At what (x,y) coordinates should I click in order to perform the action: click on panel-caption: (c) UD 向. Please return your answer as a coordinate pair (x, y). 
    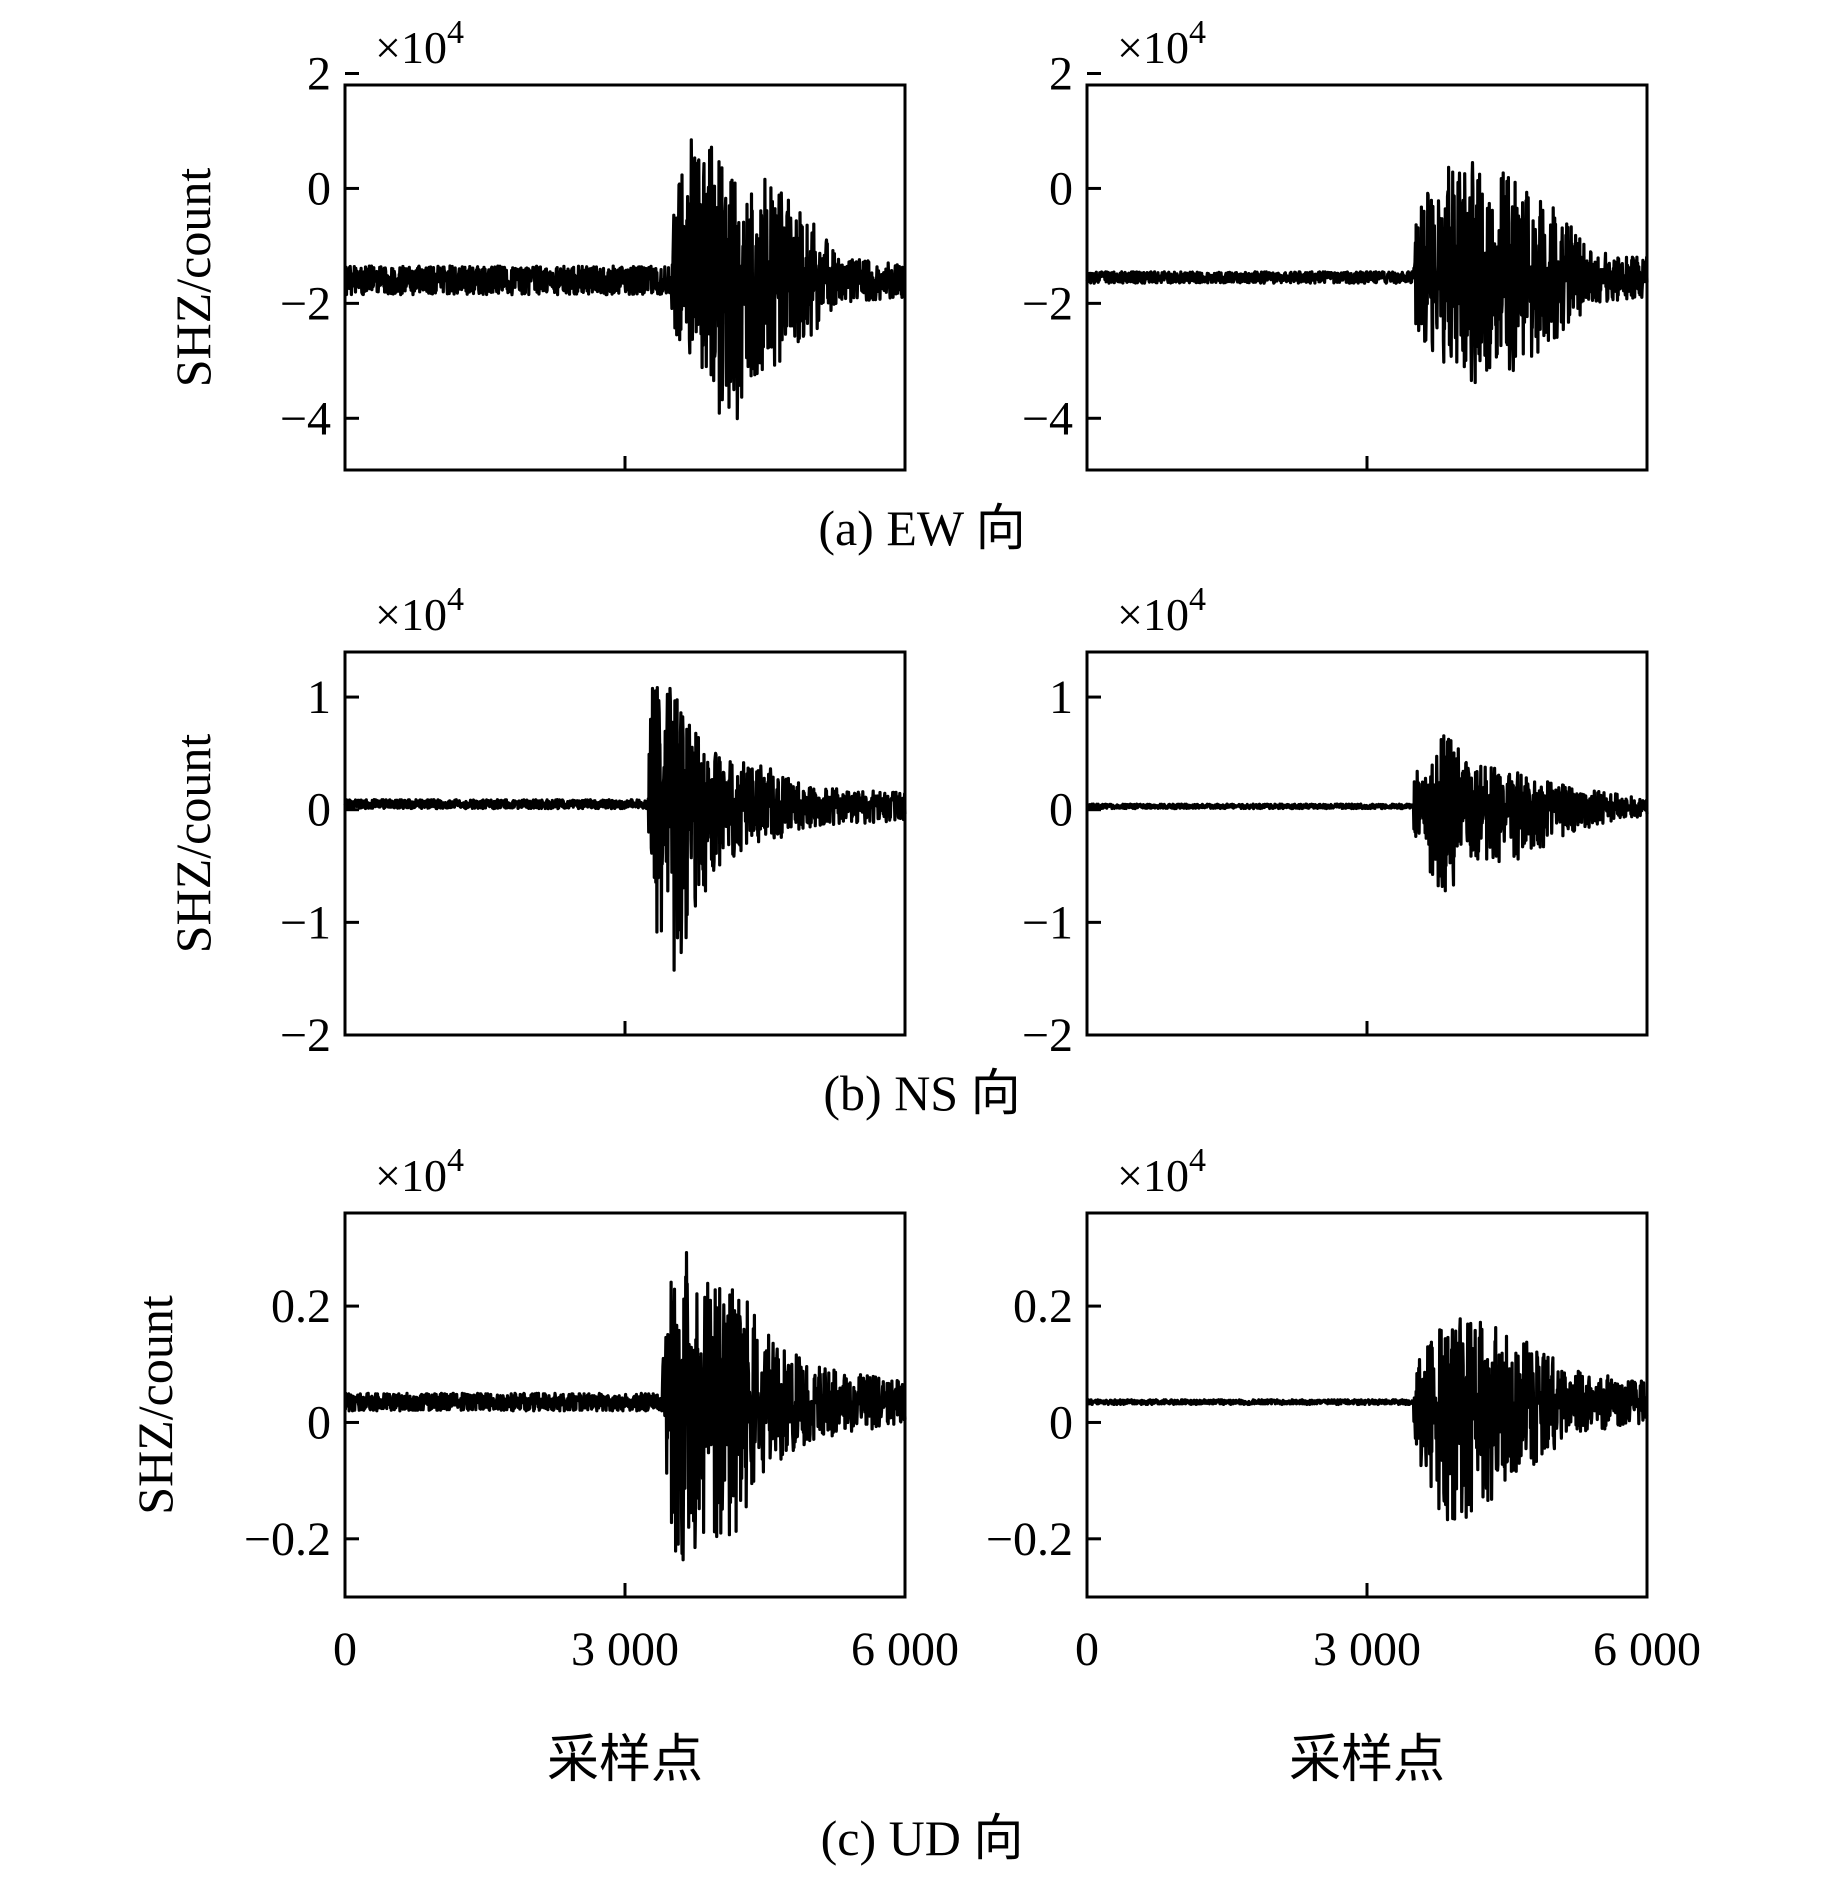
    Looking at the image, I should click on (922, 1838).